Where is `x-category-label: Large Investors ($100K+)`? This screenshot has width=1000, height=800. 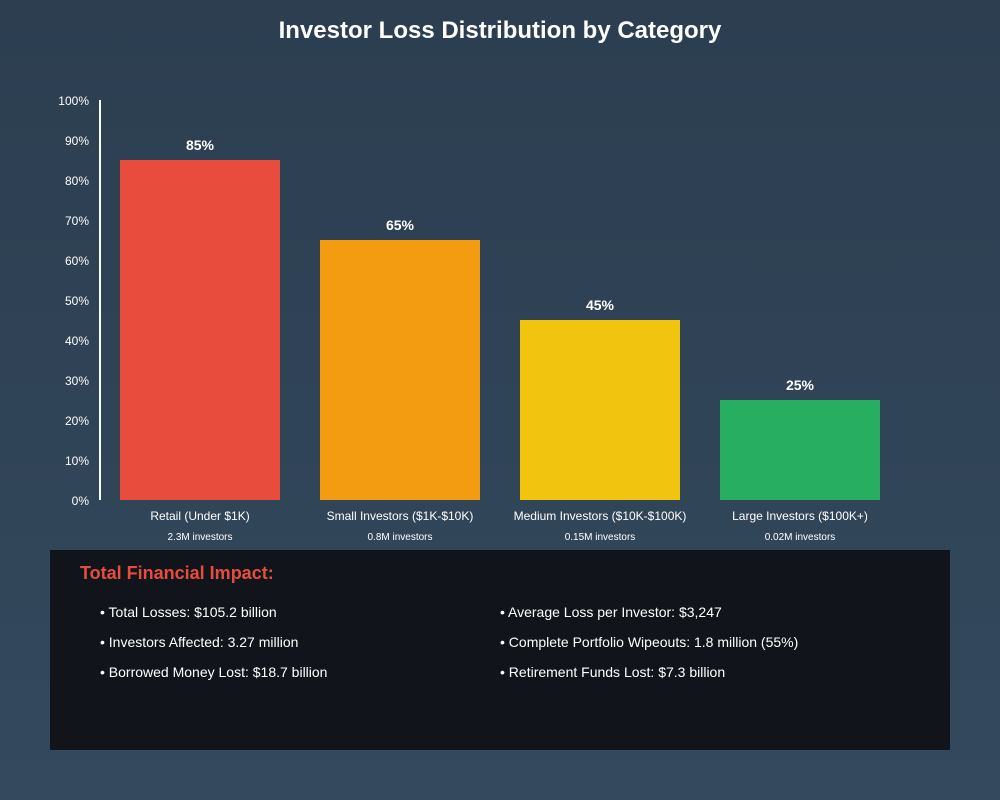 x-category-label: Large Investors ($100K+) is located at coordinates (800, 516).